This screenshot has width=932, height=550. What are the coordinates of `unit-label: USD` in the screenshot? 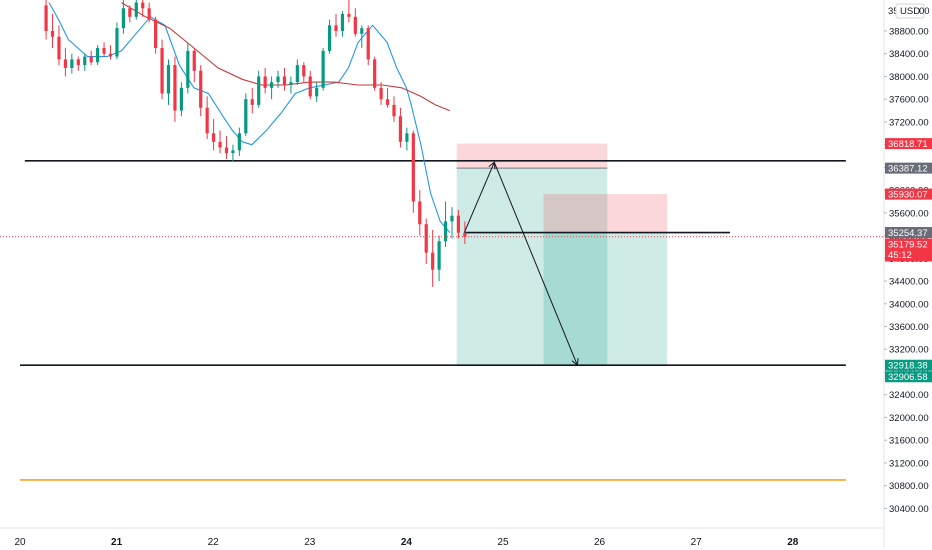 It's located at (910, 11).